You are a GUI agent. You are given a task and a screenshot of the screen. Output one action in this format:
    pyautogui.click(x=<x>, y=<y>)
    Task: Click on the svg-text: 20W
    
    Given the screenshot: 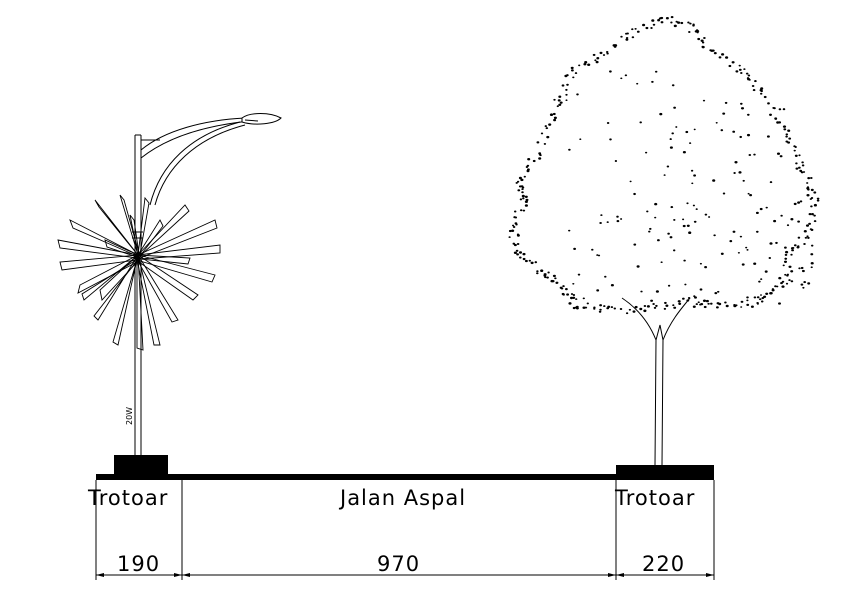 What is the action you would take?
    pyautogui.click(x=129, y=416)
    